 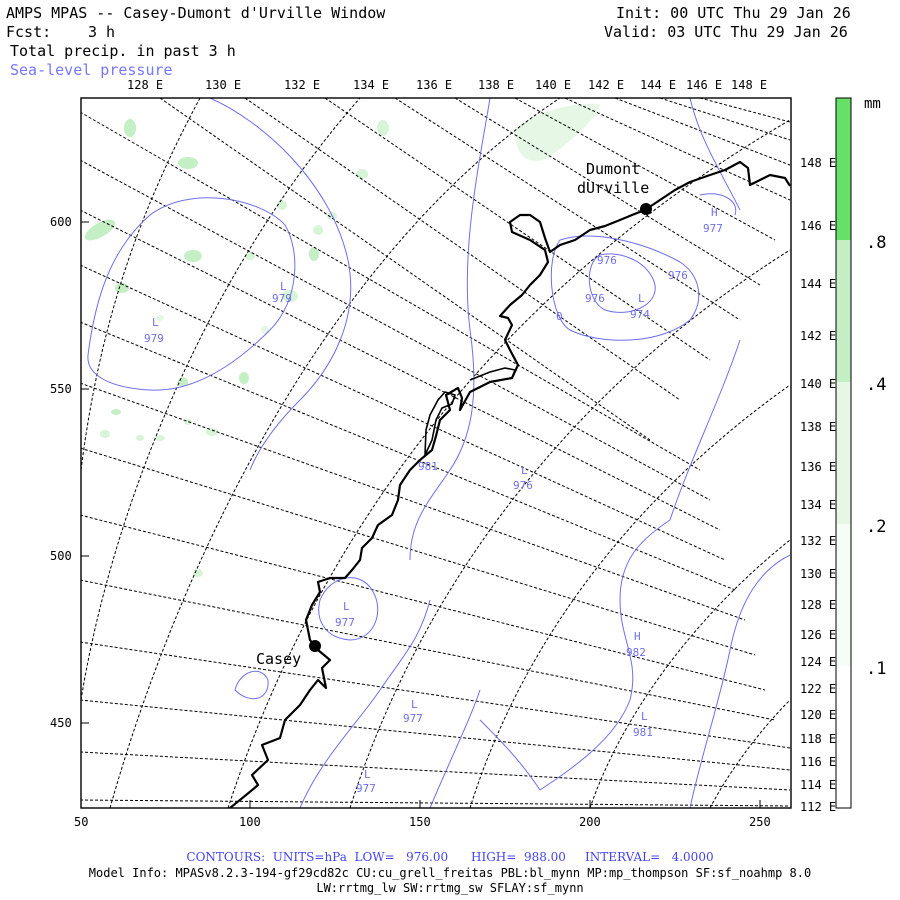 I want to click on legend-swatch-max, so click(x=843, y=169).